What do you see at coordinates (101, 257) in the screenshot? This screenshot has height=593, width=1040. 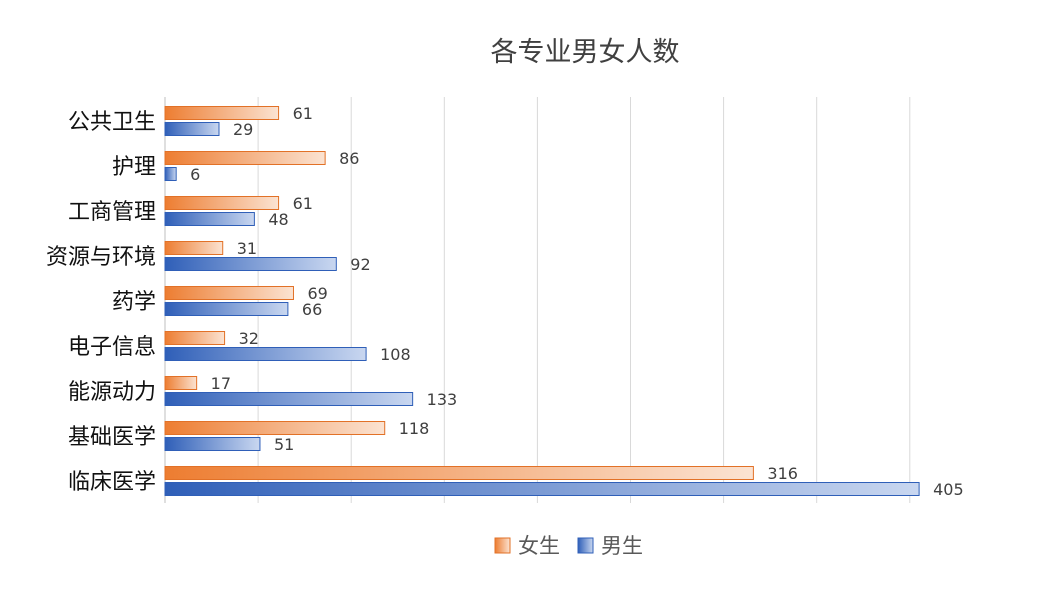 I see `category-label: 资源与环境` at bounding box center [101, 257].